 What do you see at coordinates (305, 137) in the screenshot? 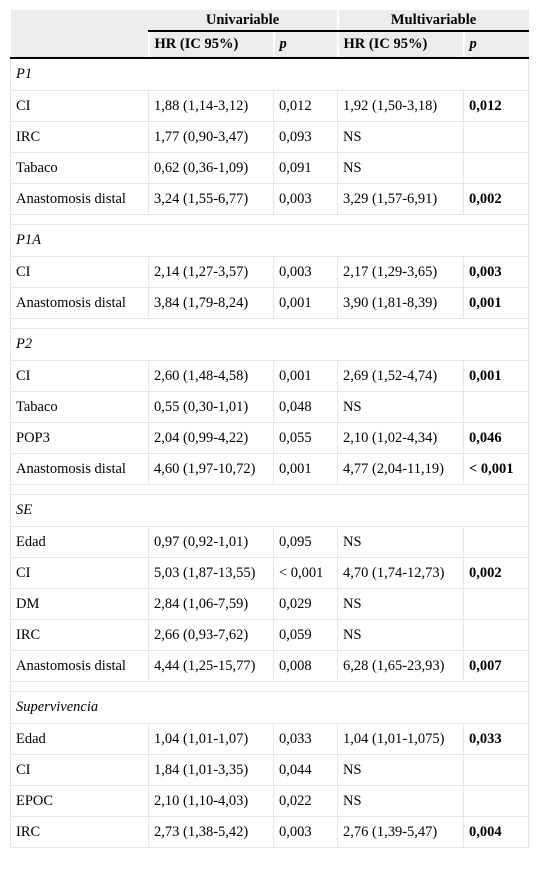
I see `cell-p-univariable: 0,093` at bounding box center [305, 137].